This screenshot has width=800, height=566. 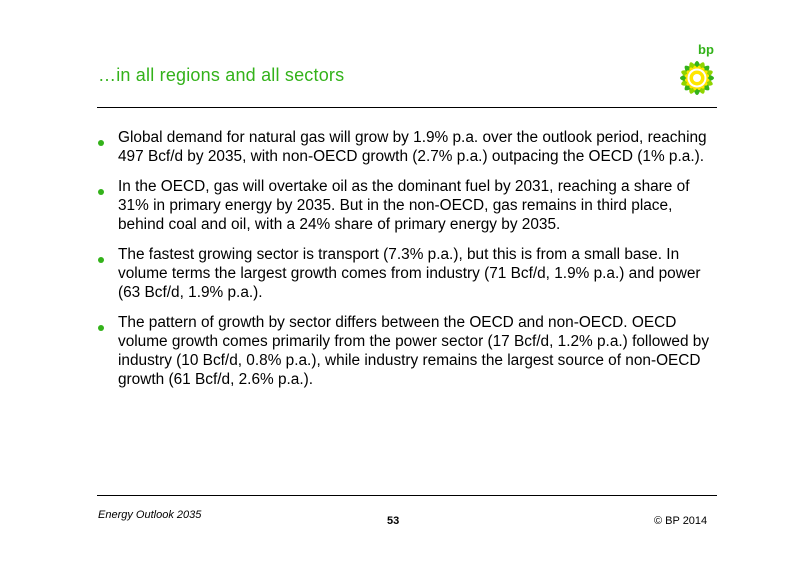 What do you see at coordinates (697, 78) in the screenshot?
I see `bp-helios-logo-icon` at bounding box center [697, 78].